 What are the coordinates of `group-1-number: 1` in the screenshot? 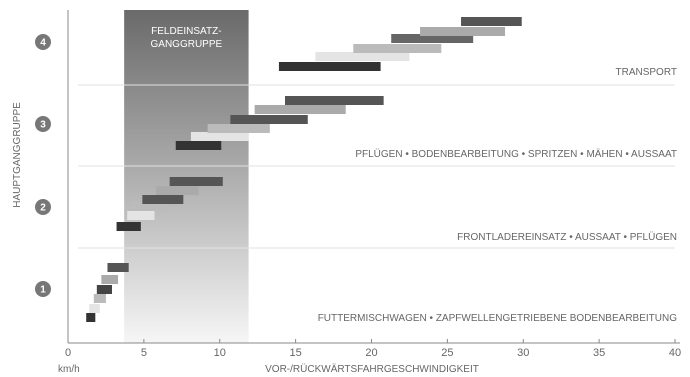 It's located at (43, 290).